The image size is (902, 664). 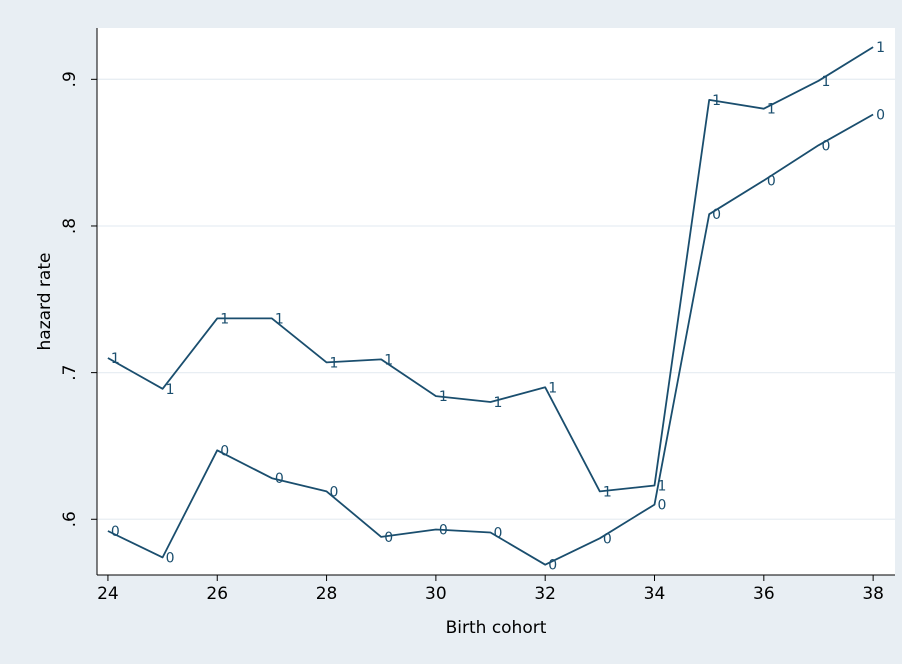 What do you see at coordinates (873, 594) in the screenshot?
I see `x-tick-label: 38` at bounding box center [873, 594].